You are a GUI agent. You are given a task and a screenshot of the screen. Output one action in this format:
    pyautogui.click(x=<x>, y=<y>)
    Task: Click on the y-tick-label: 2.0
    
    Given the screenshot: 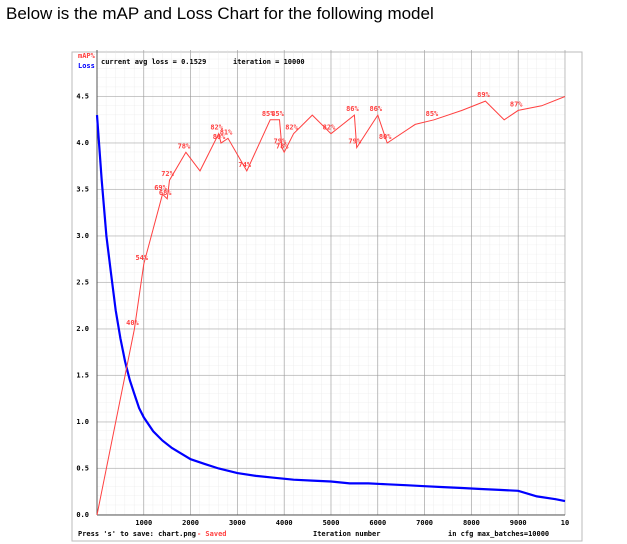 What is the action you would take?
    pyautogui.click(x=82, y=329)
    